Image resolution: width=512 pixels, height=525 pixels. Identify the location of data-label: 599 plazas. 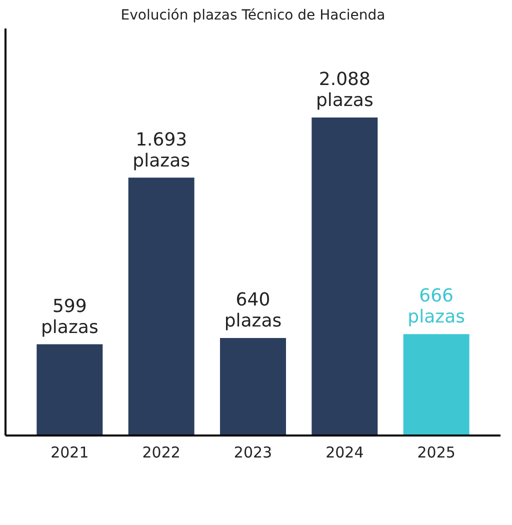
(69, 317).